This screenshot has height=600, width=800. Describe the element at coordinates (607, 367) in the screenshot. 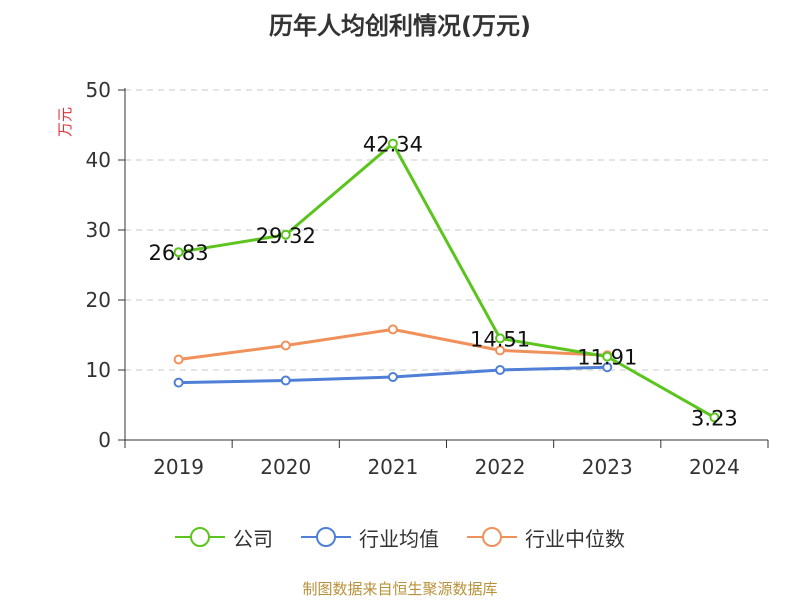

I see `data-point-s1-2023` at that location.